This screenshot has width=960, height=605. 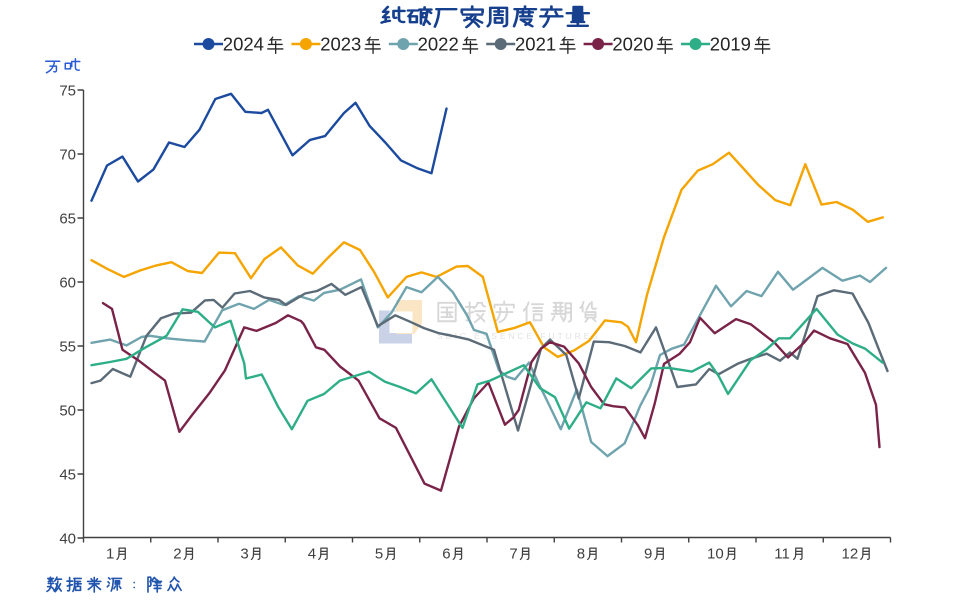 What do you see at coordinates (67, 347) in the screenshot?
I see `svg-text: 55` at bounding box center [67, 347].